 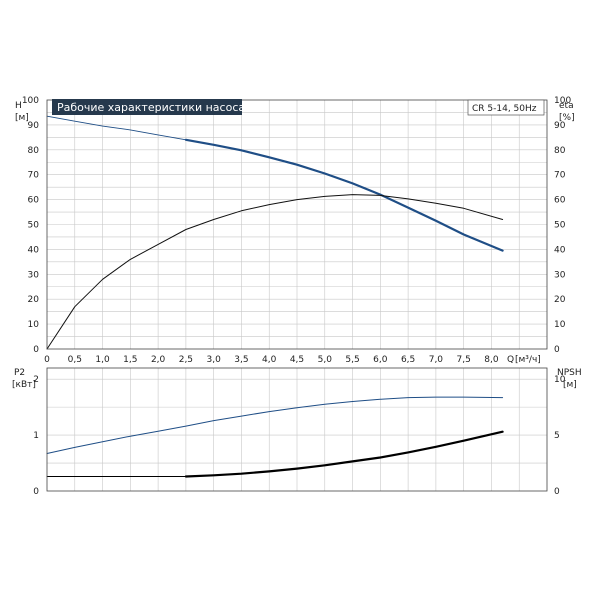 What do you see at coordinates (557, 436) in the screenshot?
I see `npsh-tick-label: 5` at bounding box center [557, 436].